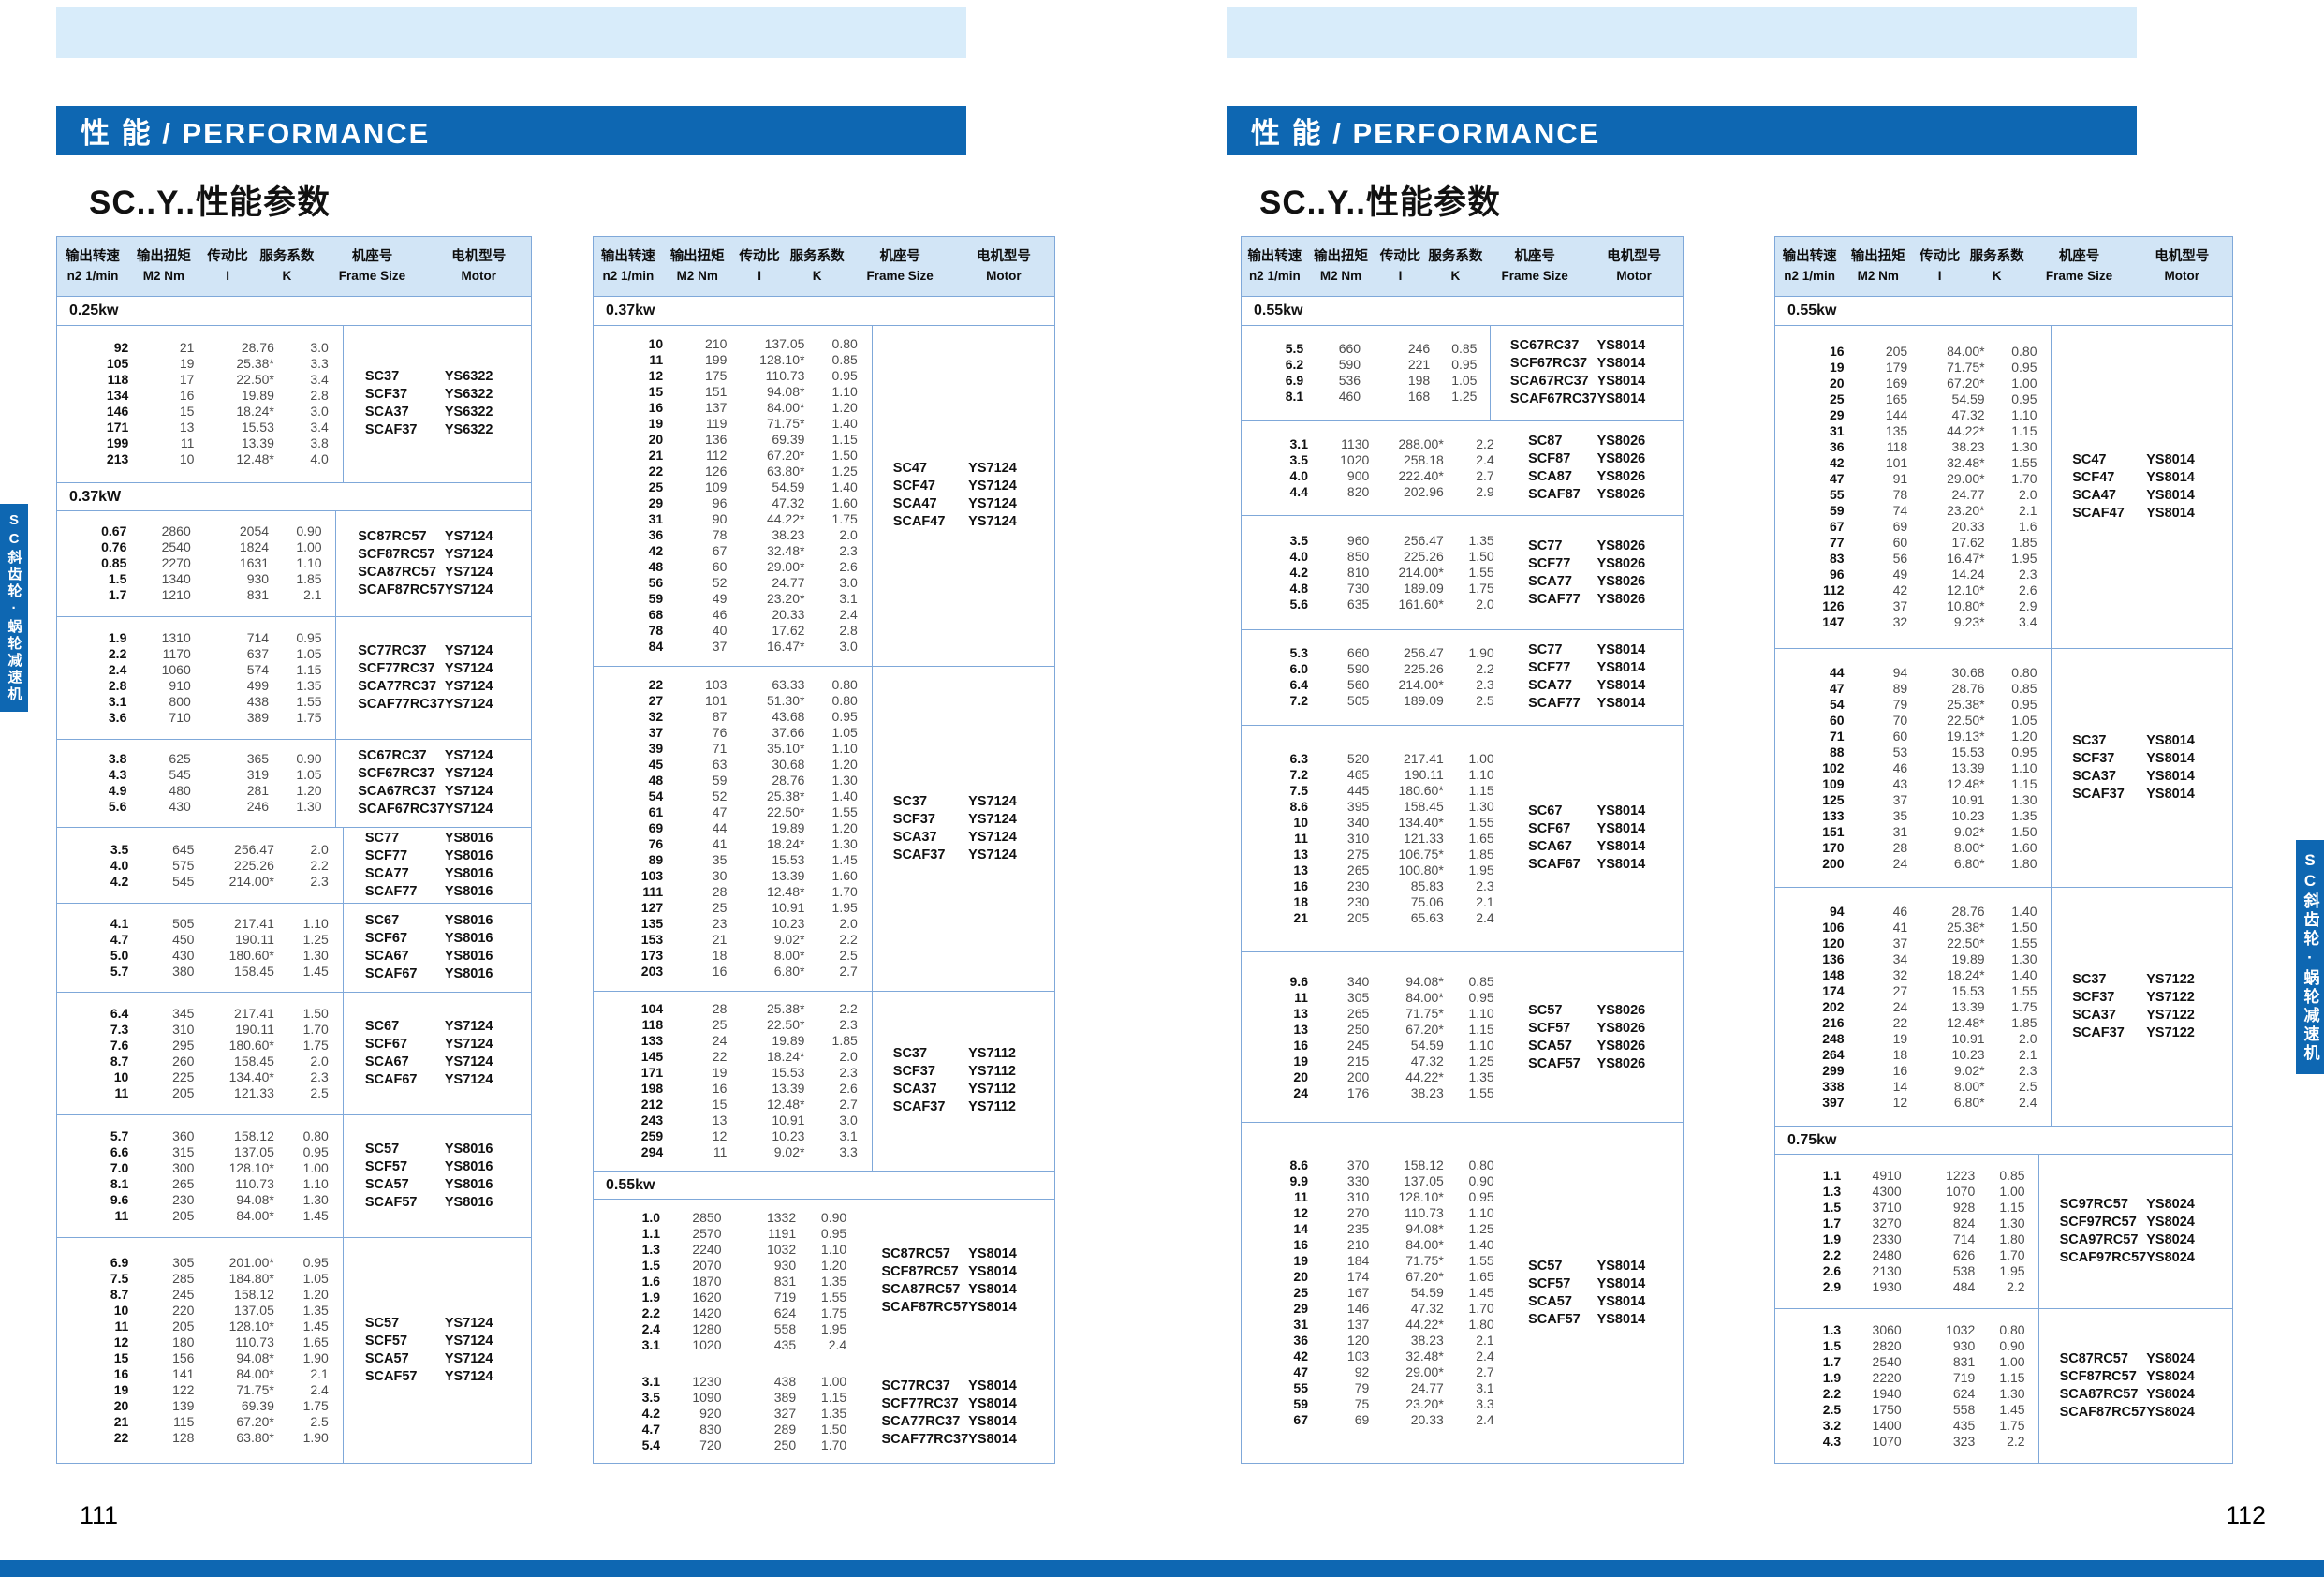 The width and height of the screenshot is (2324, 1577). What do you see at coordinates (844, 1041) in the screenshot?
I see `service-factor-cell: 1.85` at bounding box center [844, 1041].